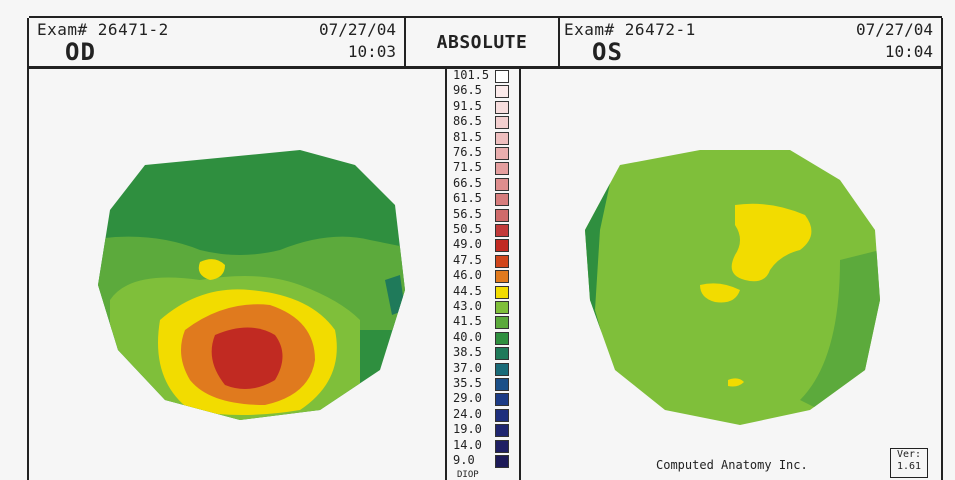 The image size is (955, 480). I want to click on od-edge-teal, so click(395, 295).